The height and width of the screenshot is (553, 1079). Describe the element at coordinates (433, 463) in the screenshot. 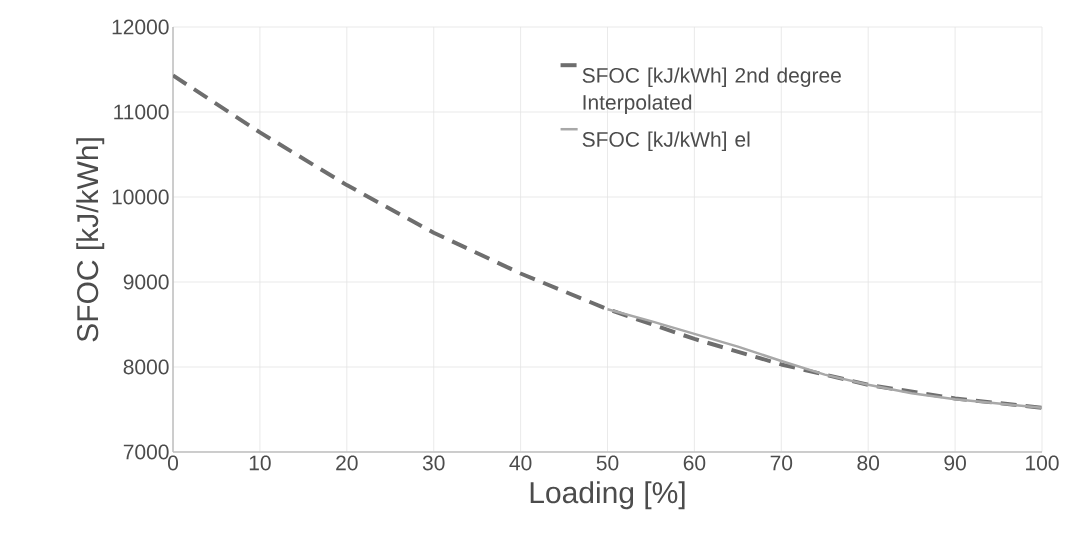

I see `x-tick-label: 30` at that location.